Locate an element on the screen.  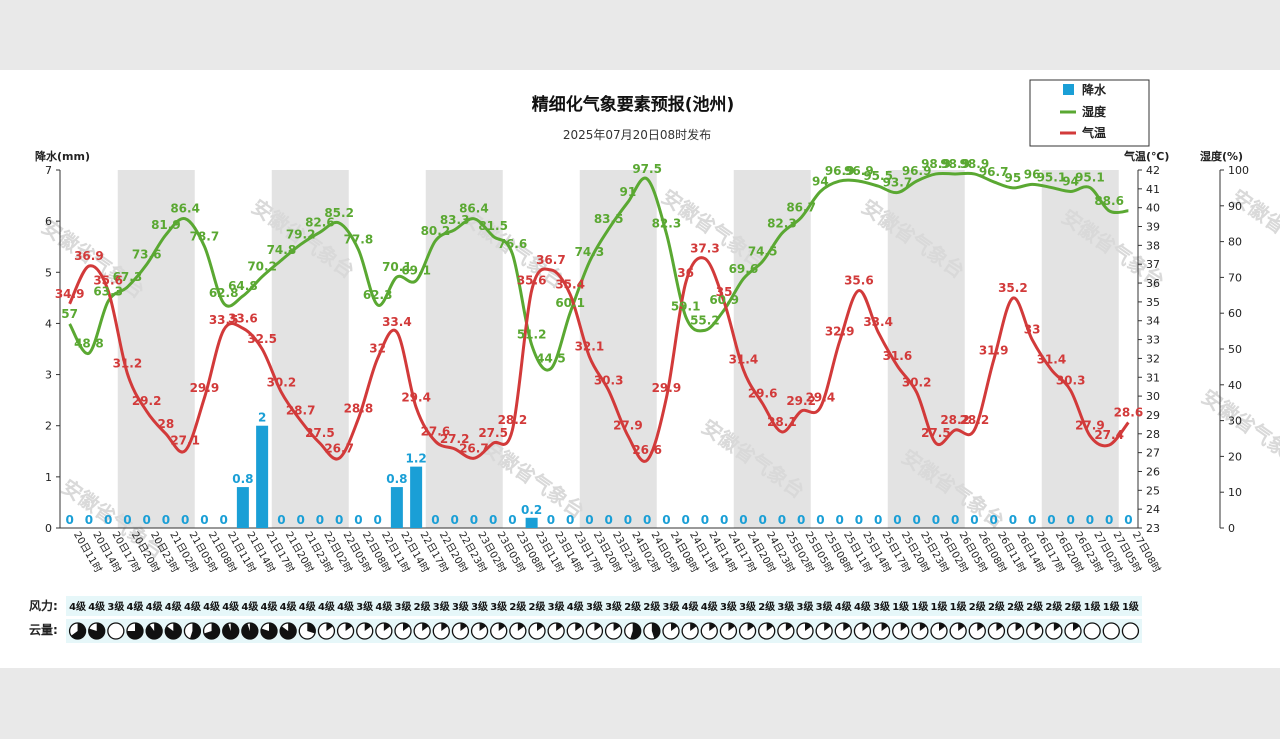
temp-tick-label: 30 is located at coordinates (1153, 396).